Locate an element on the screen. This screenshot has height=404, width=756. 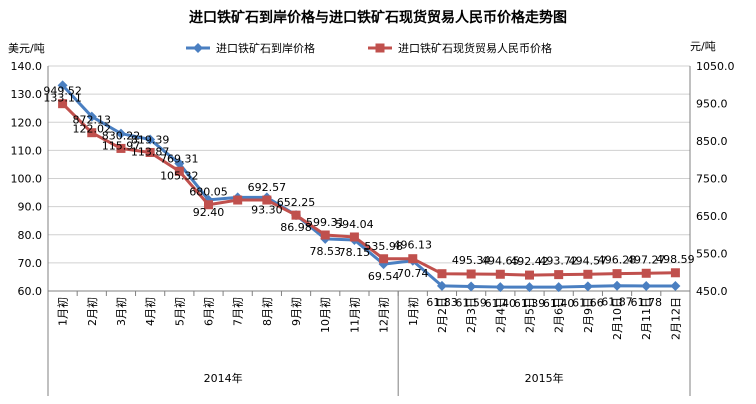
data-label: 652.25 is located at coordinates (296, 202).